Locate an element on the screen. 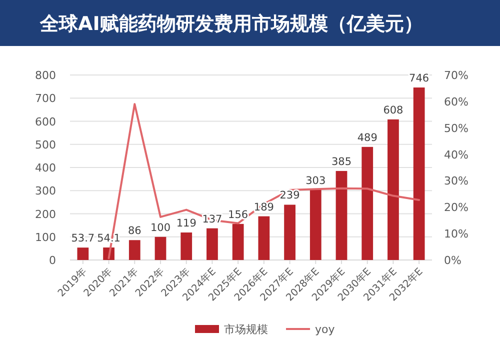  y2-tick-label: 20% is located at coordinates (456, 207).